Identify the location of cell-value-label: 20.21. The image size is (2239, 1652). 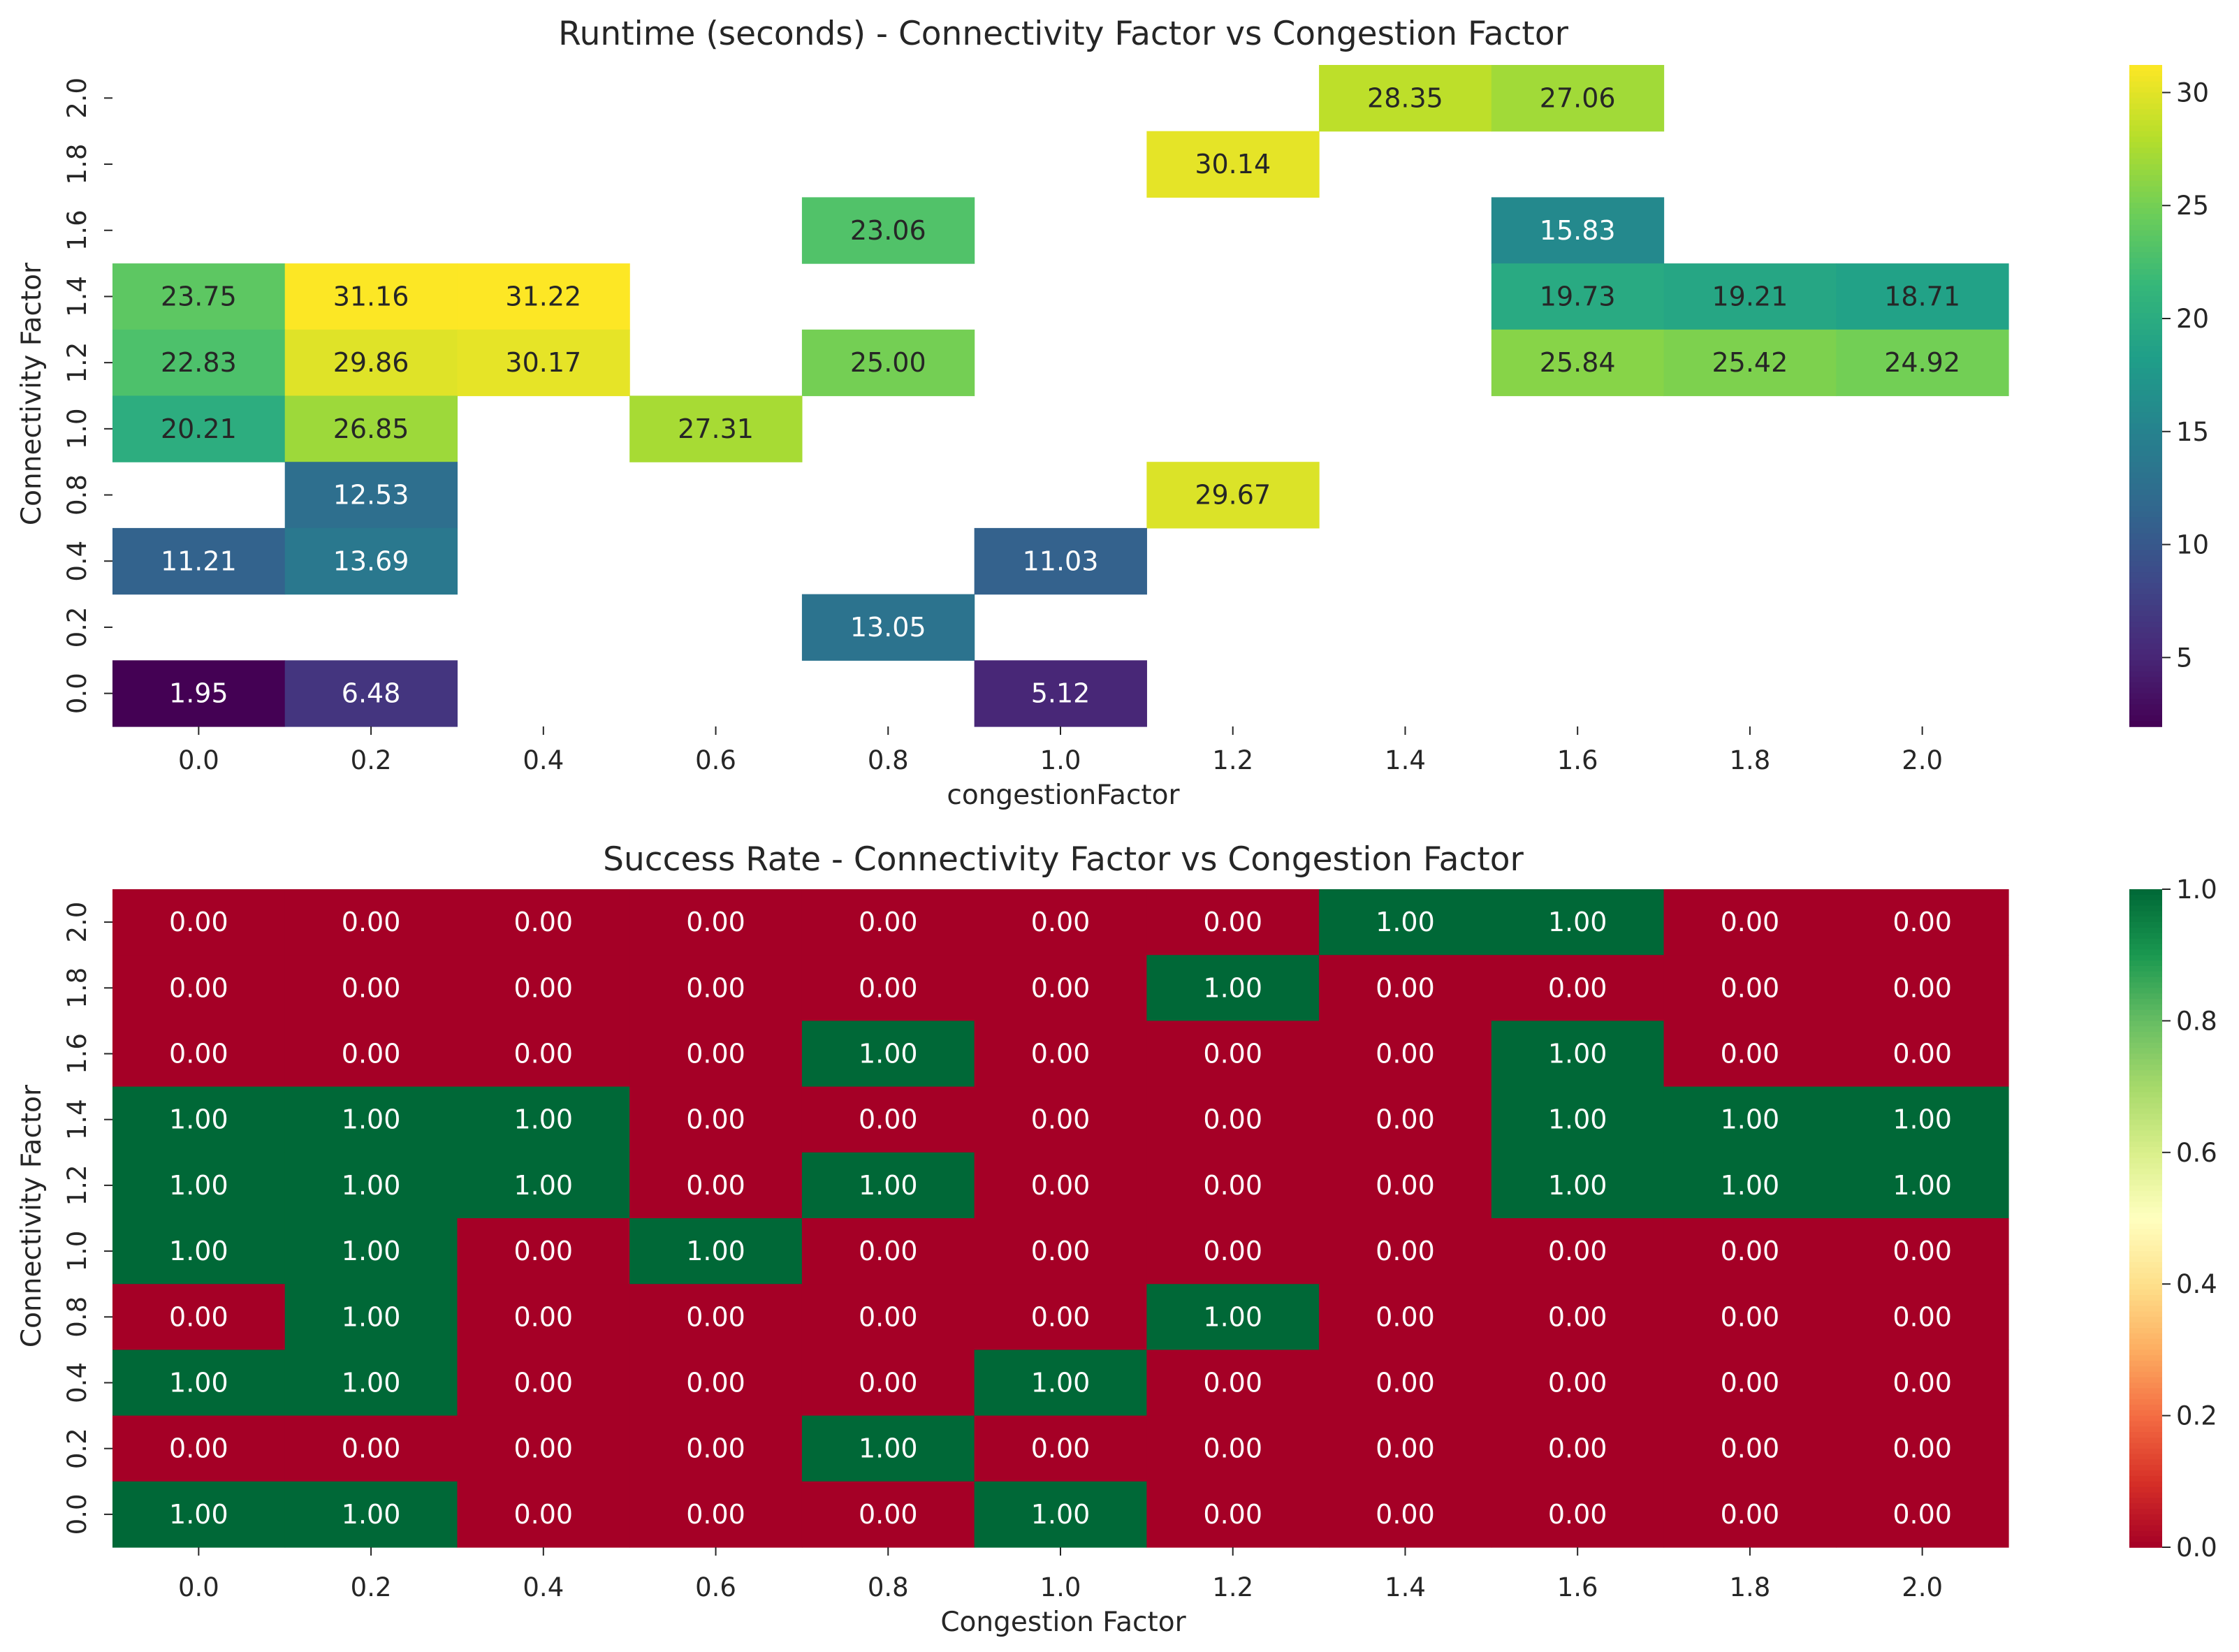
(199, 429).